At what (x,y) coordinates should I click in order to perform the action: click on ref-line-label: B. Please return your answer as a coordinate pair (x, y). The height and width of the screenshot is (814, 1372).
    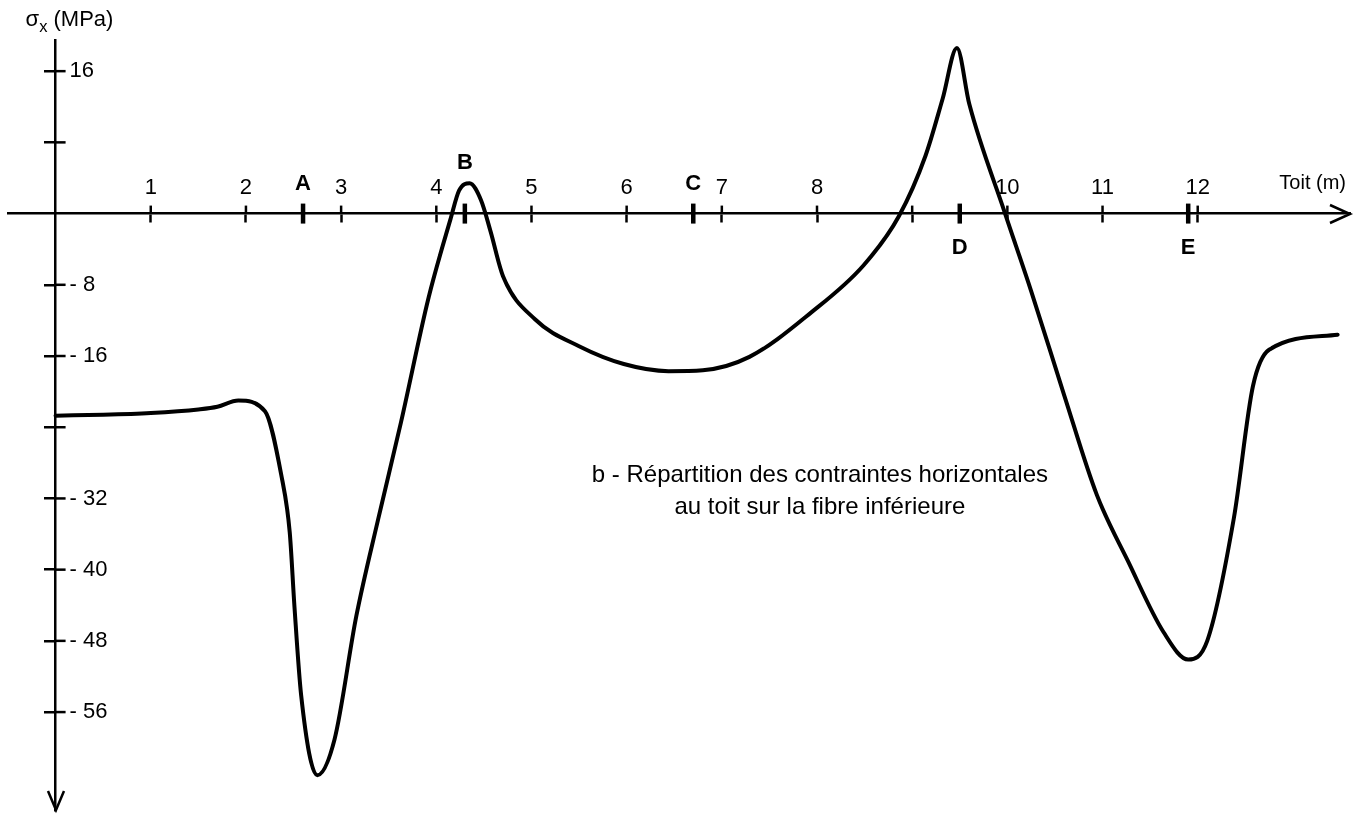
    Looking at the image, I should click on (464, 161).